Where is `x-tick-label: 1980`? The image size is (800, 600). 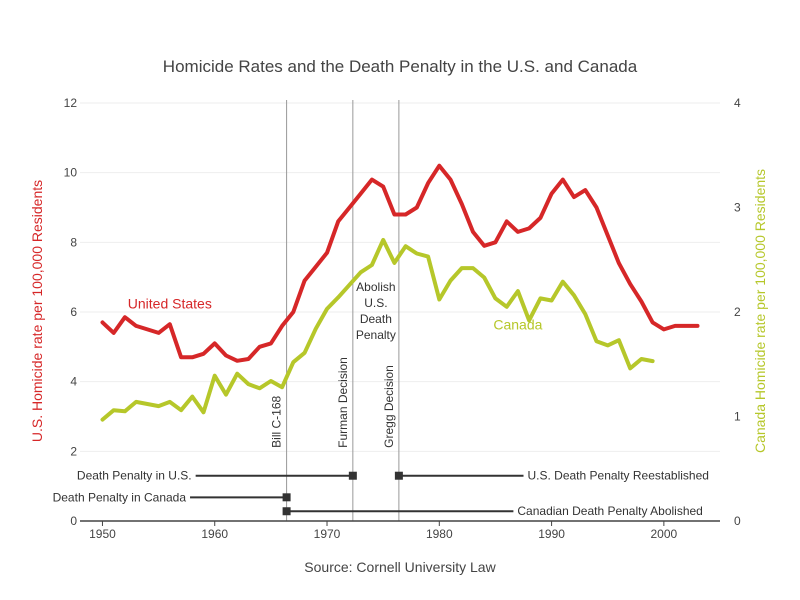 x-tick-label: 1980 is located at coordinates (439, 534).